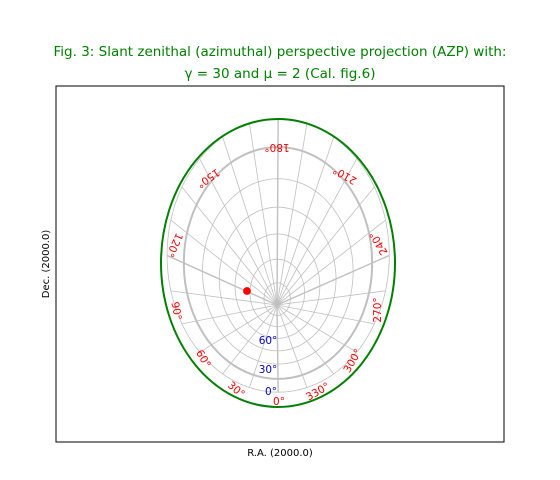 The image size is (560, 480). Describe the element at coordinates (268, 370) in the screenshot. I see `dec-tick-label: 30°` at that location.